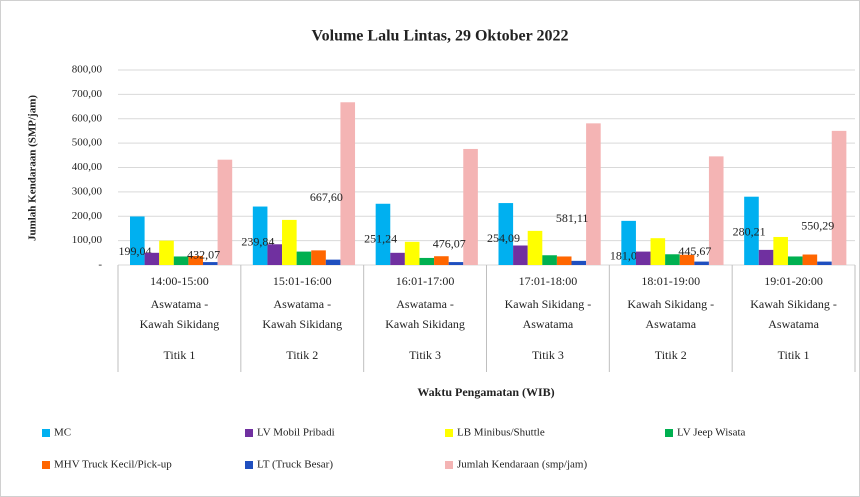 Image resolution: width=860 pixels, height=497 pixels. What do you see at coordinates (295, 465) in the screenshot?
I see `legend-label: LT (Truck Besar)` at bounding box center [295, 465].